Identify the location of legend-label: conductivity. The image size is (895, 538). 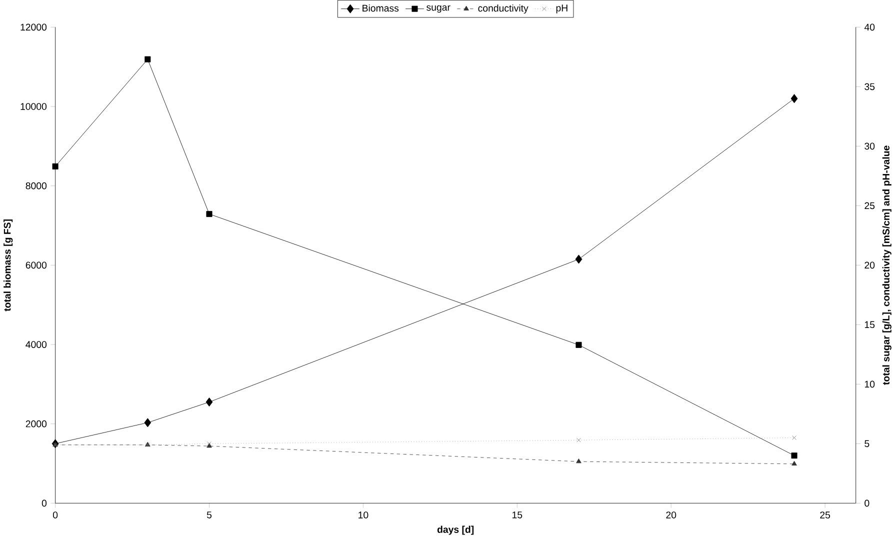
(503, 9).